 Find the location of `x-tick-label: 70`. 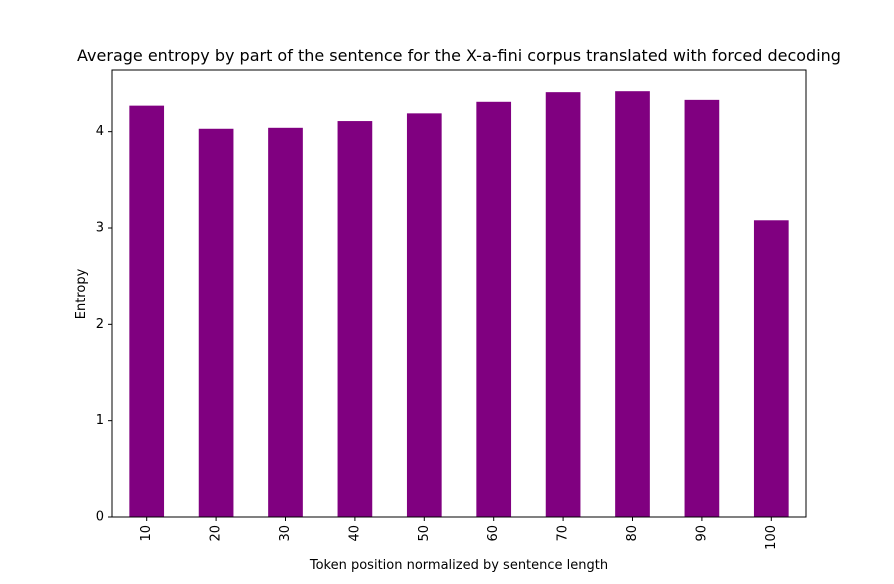

x-tick-label: 70 is located at coordinates (563, 533).